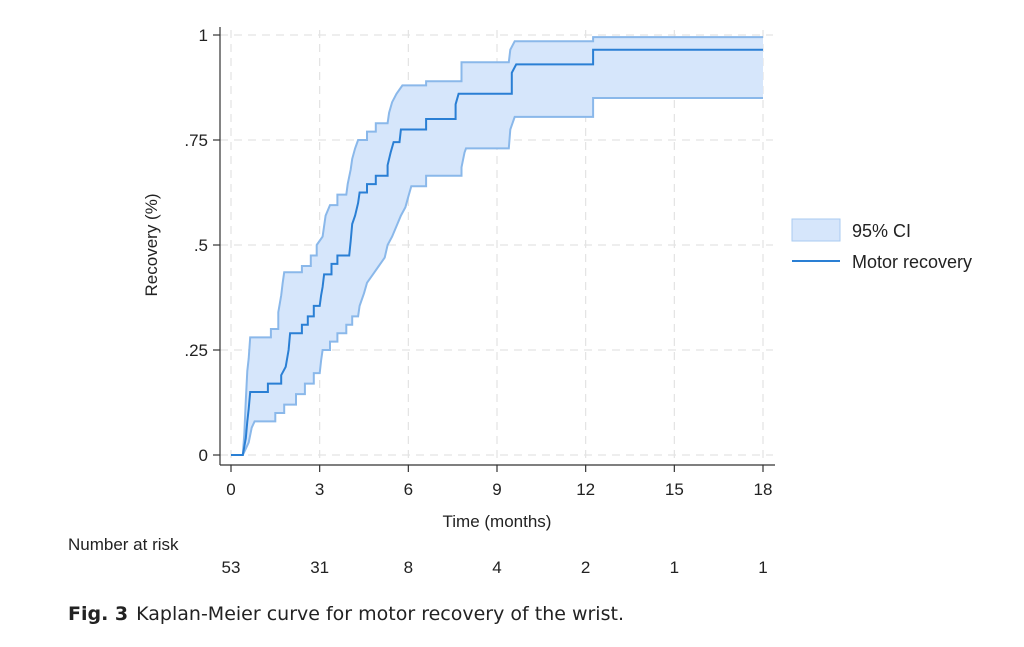 Image resolution: width=1024 pixels, height=647 pixels. What do you see at coordinates (912, 262) in the screenshot?
I see `legend-line-label: Motor recovery` at bounding box center [912, 262].